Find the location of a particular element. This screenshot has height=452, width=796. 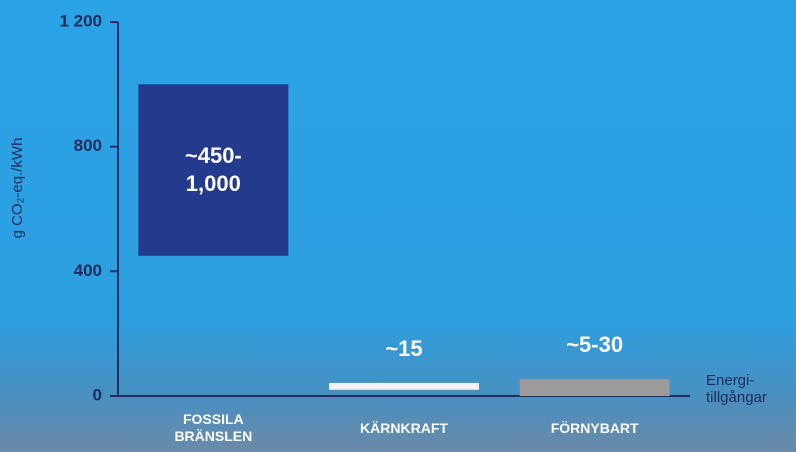

y-tick-label: 0 is located at coordinates (97, 394).